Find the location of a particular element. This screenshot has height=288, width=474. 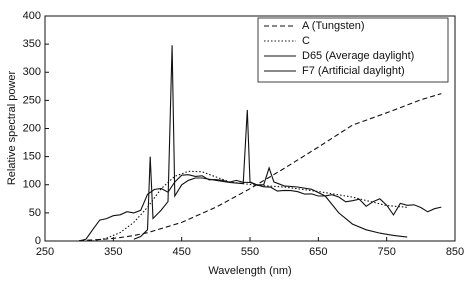

x-tick-label: 750 is located at coordinates (386, 252).